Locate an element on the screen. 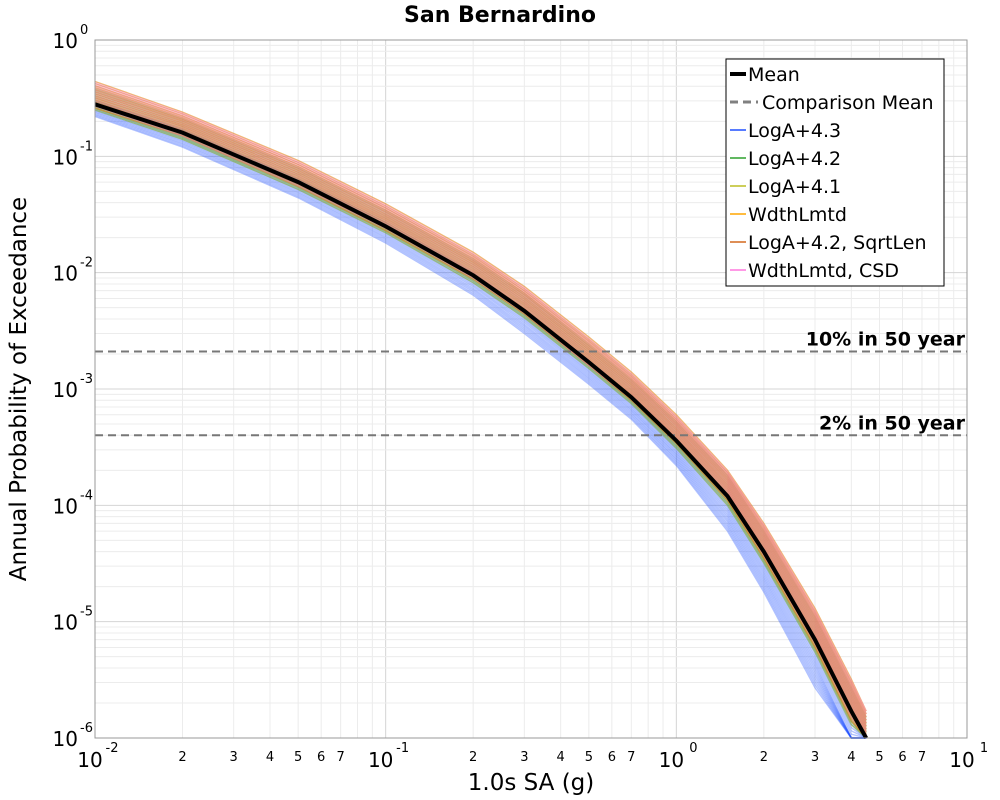  legend-label-7: WdthLmtd, CSD is located at coordinates (823, 271).